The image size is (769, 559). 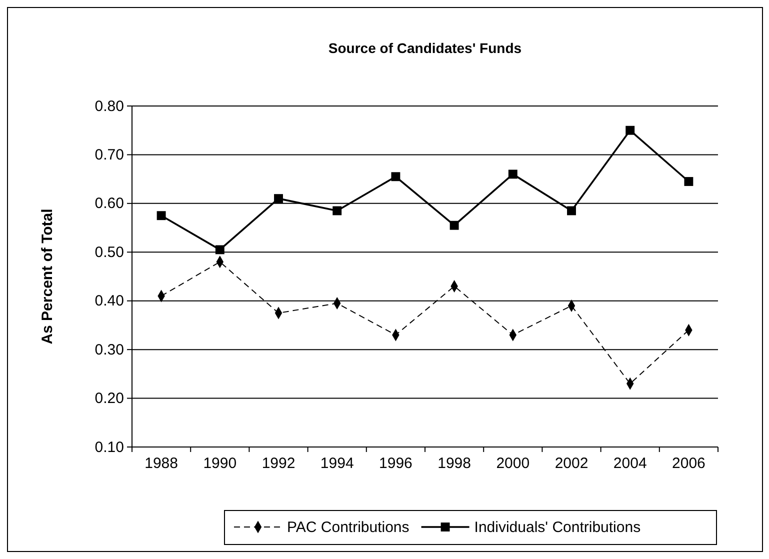 I want to click on y-tick-label: 0.30, so click(x=109, y=349).